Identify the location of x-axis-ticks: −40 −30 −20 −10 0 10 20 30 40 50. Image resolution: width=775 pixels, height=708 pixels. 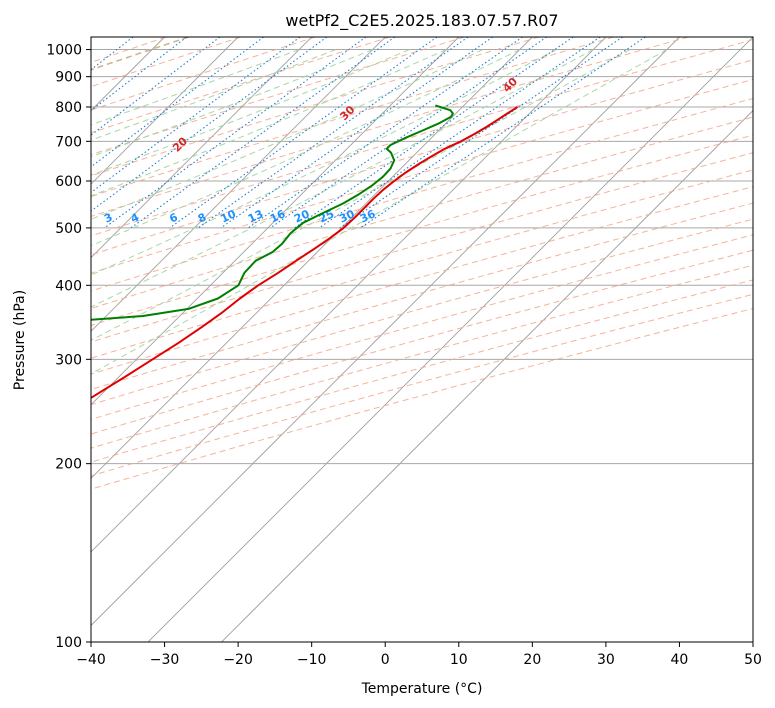
(419, 655).